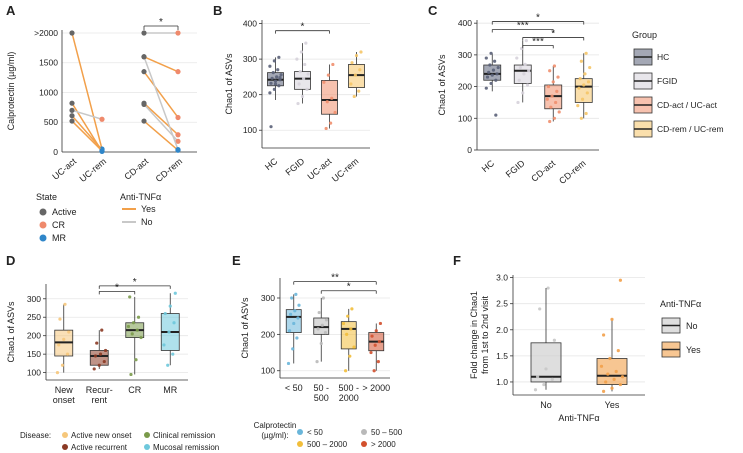  Describe the element at coordinates (667, 81) in the screenshot. I see `legend-group-label: FGID` at that location.